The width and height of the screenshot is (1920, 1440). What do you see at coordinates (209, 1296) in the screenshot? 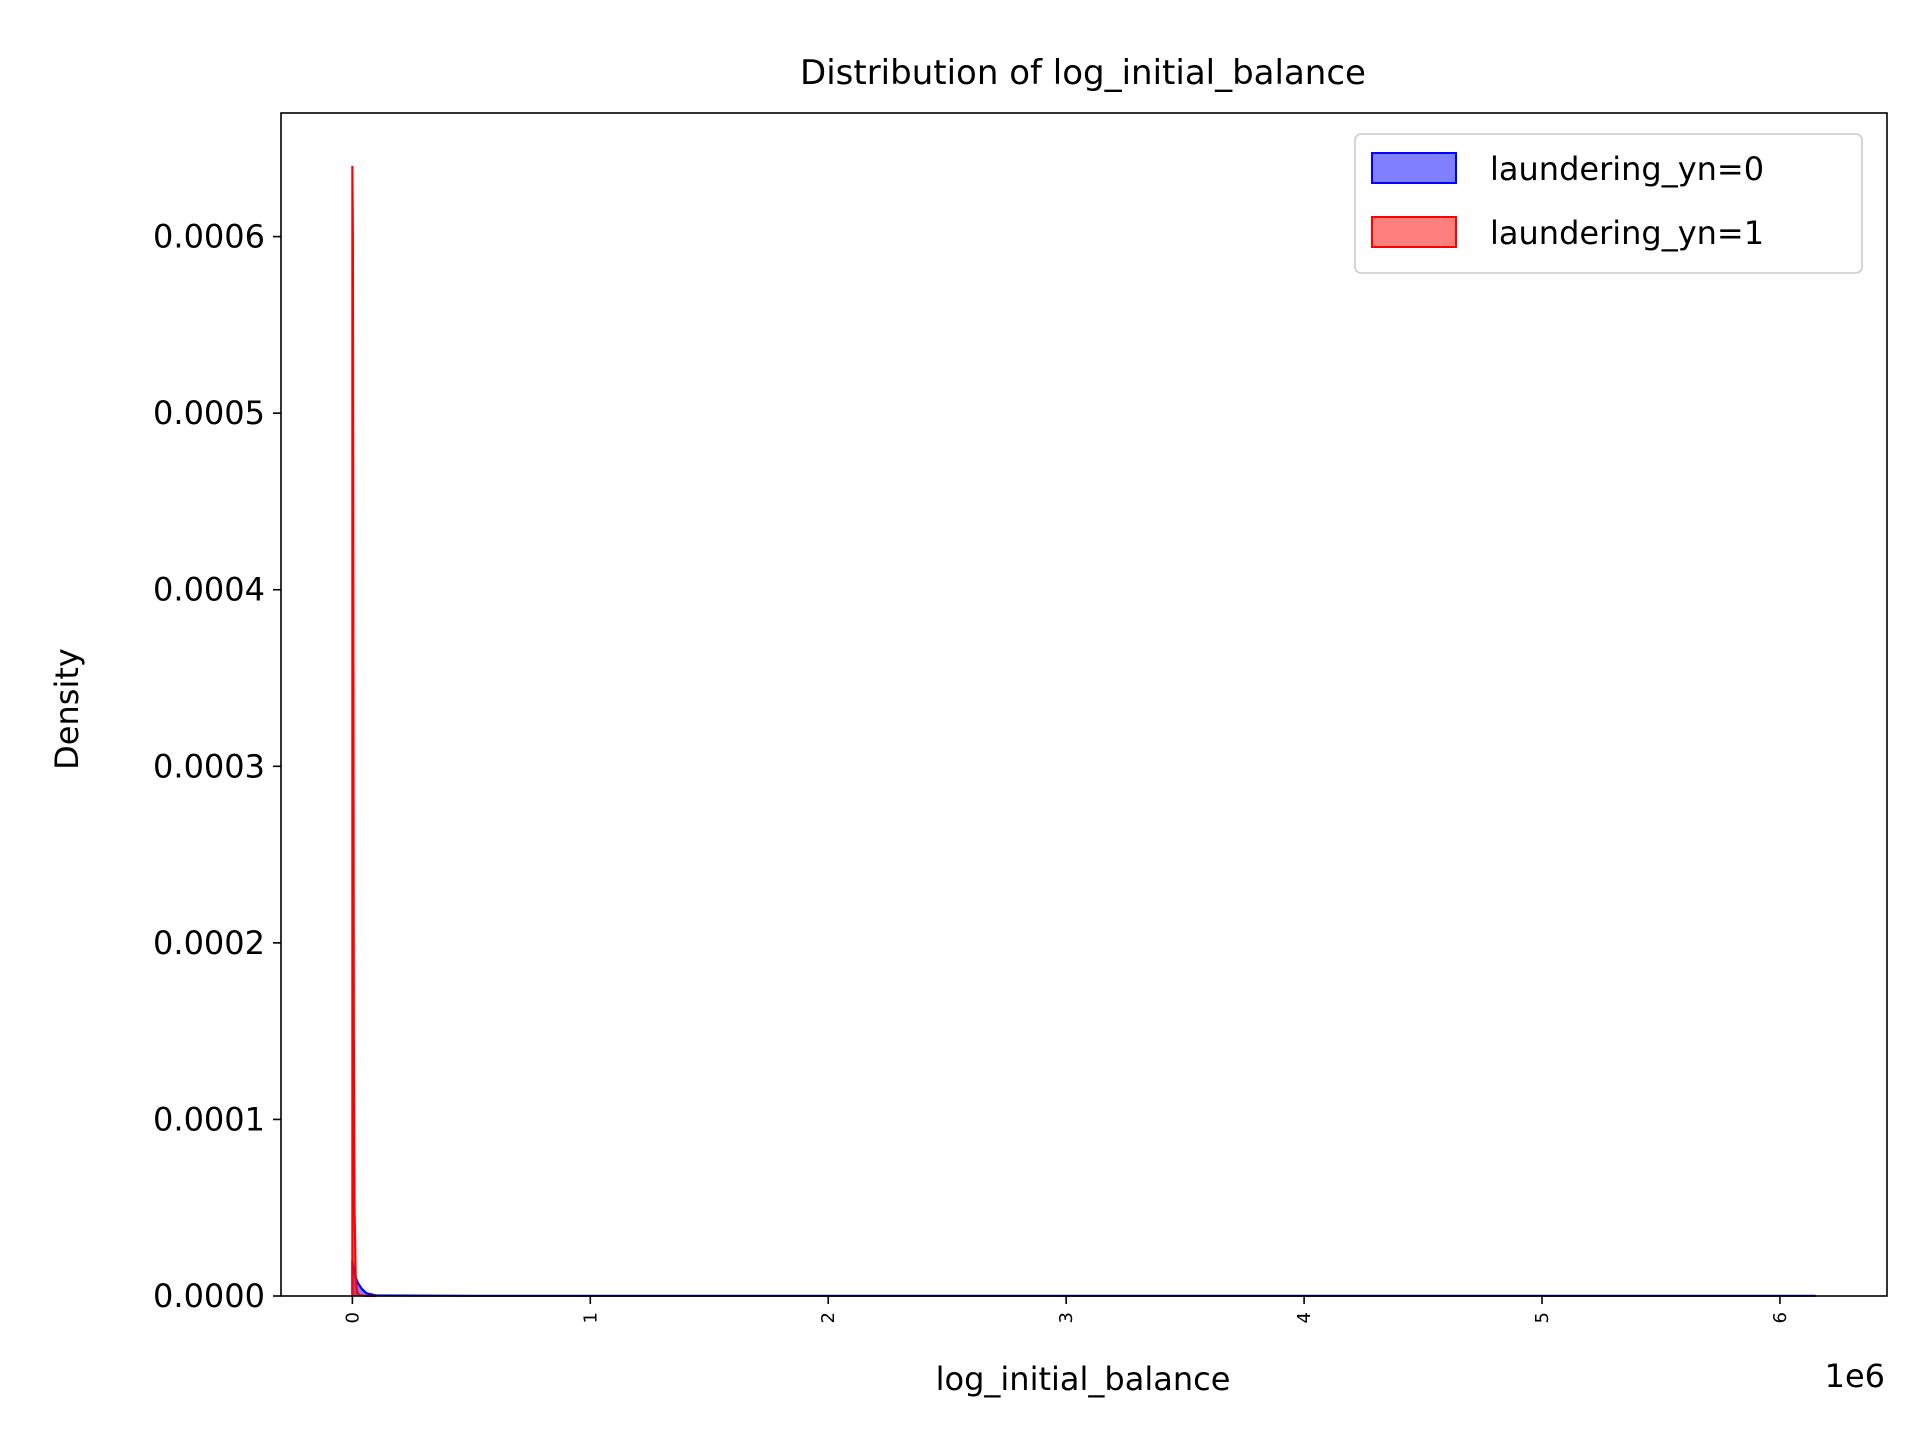
I see `y-tick-label: 0.0000` at bounding box center [209, 1296].